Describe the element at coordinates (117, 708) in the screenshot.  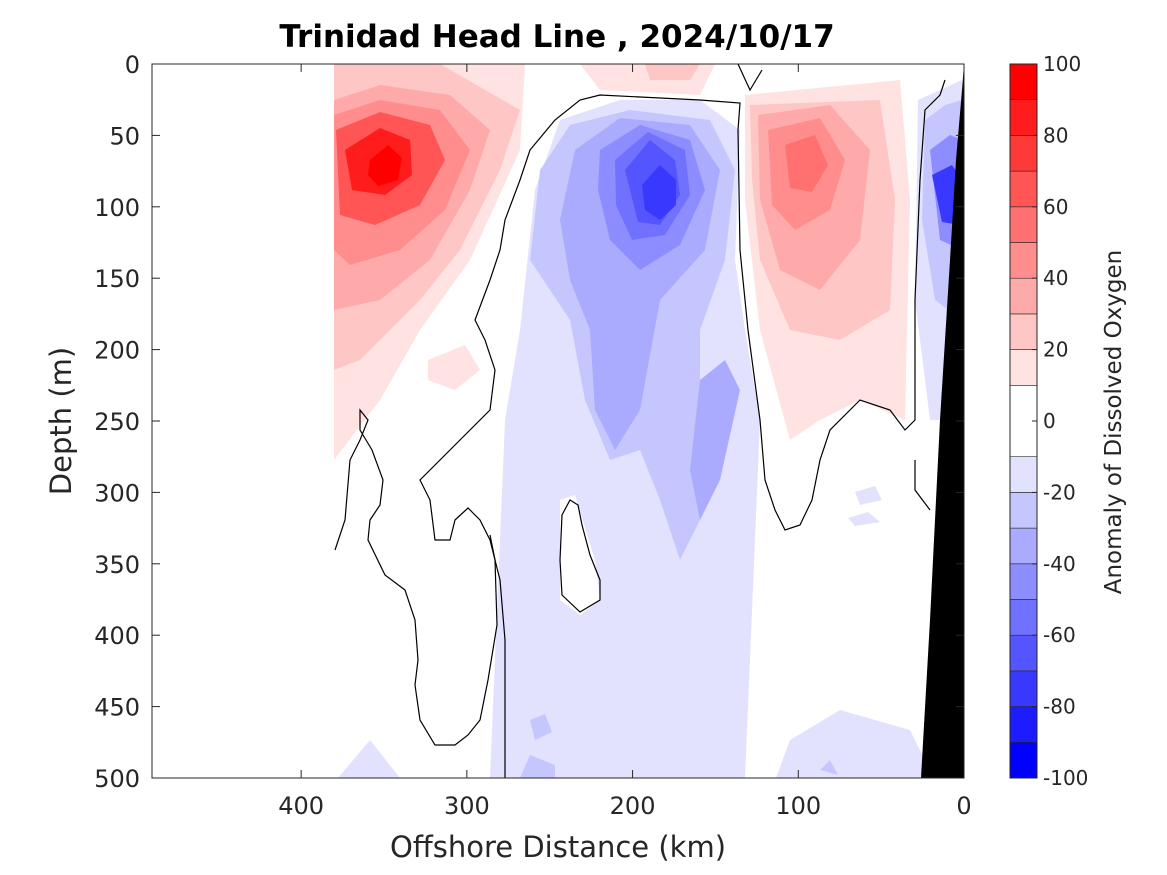
I see `y-tick-label: 450` at that location.